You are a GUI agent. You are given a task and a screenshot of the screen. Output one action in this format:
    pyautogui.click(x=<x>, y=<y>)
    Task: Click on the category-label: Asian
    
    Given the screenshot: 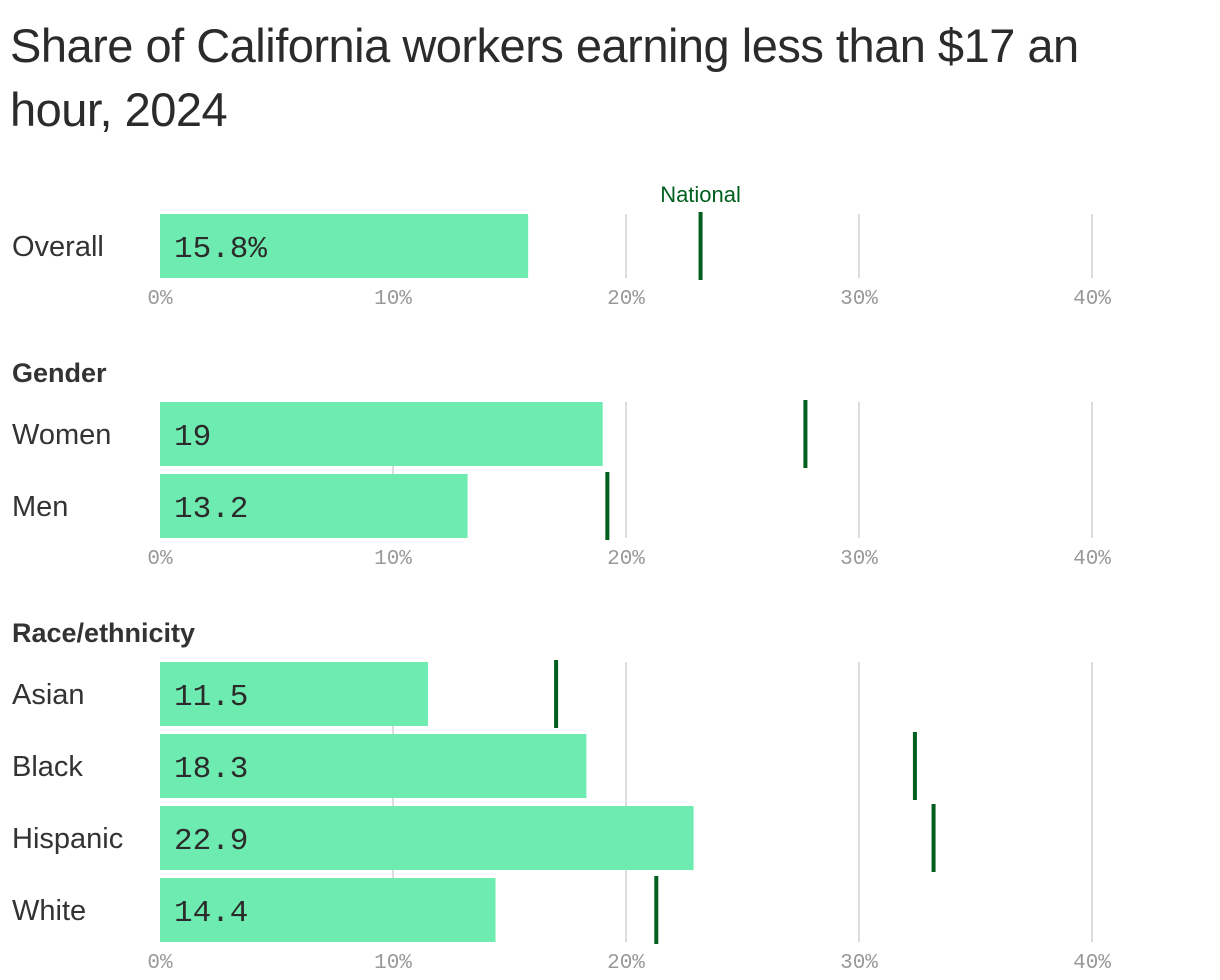 What is the action you would take?
    pyautogui.click(x=48, y=695)
    